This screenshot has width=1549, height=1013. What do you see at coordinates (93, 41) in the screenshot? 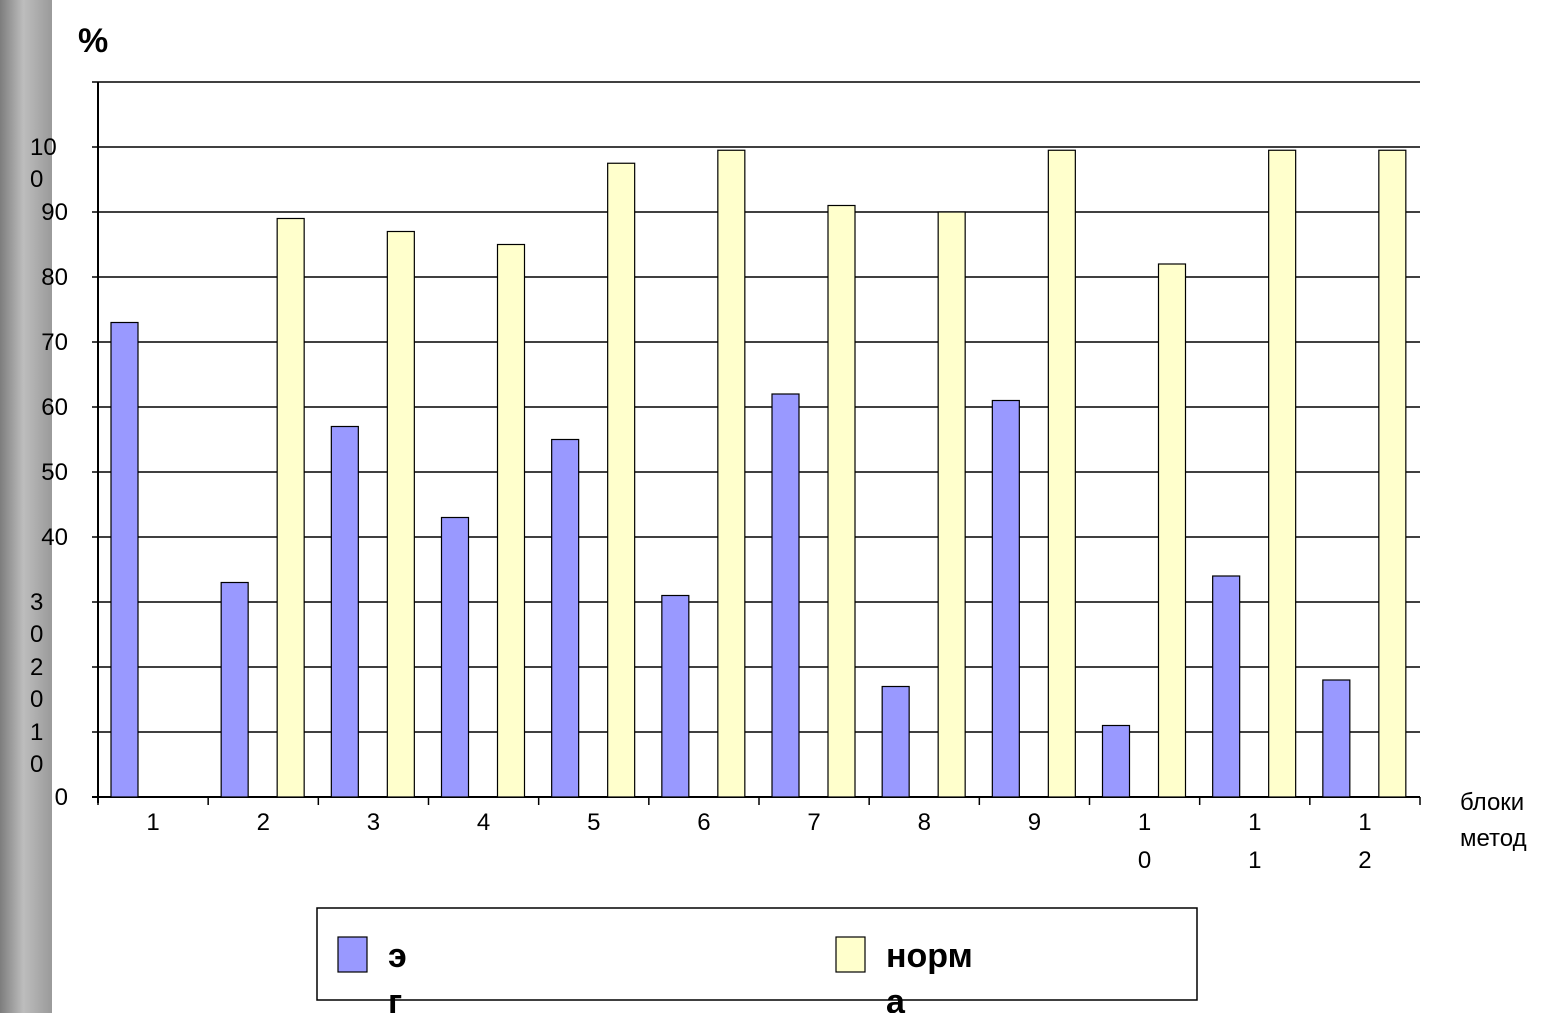
I see `y-axis-label: %` at bounding box center [93, 41].